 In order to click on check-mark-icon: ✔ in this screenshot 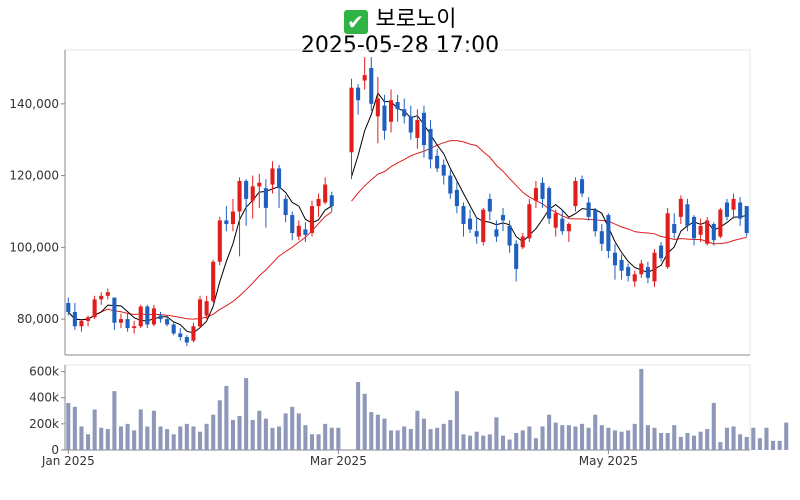, I will do `click(355, 22)`.